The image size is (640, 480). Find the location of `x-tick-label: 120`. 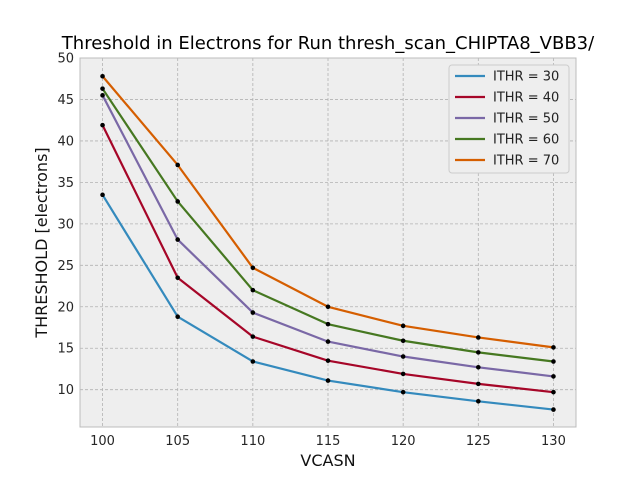

x-tick-label: 120 is located at coordinates (403, 441).